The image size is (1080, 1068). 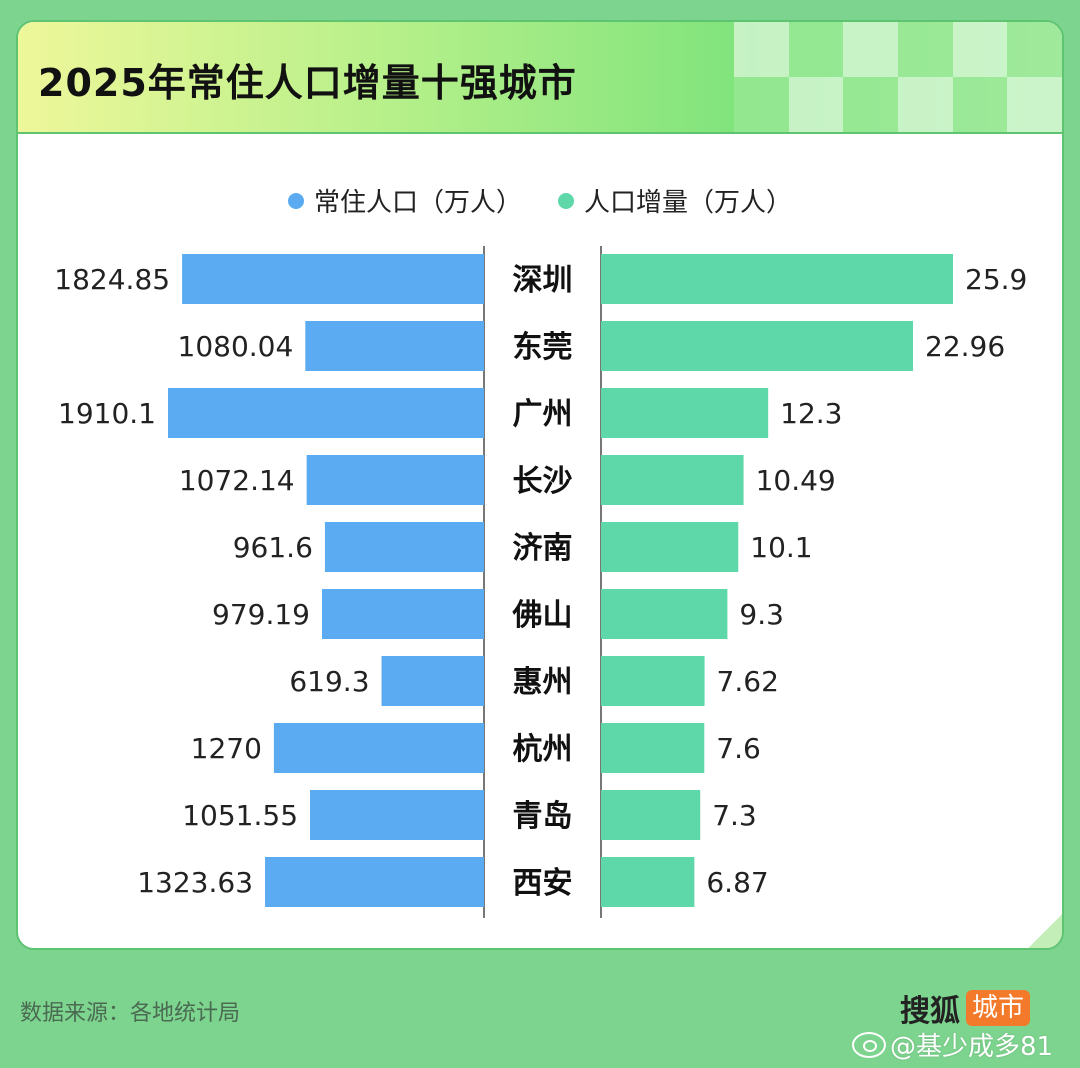 I want to click on legend-item-increase: 人口增量（万人）, so click(x=675, y=200).